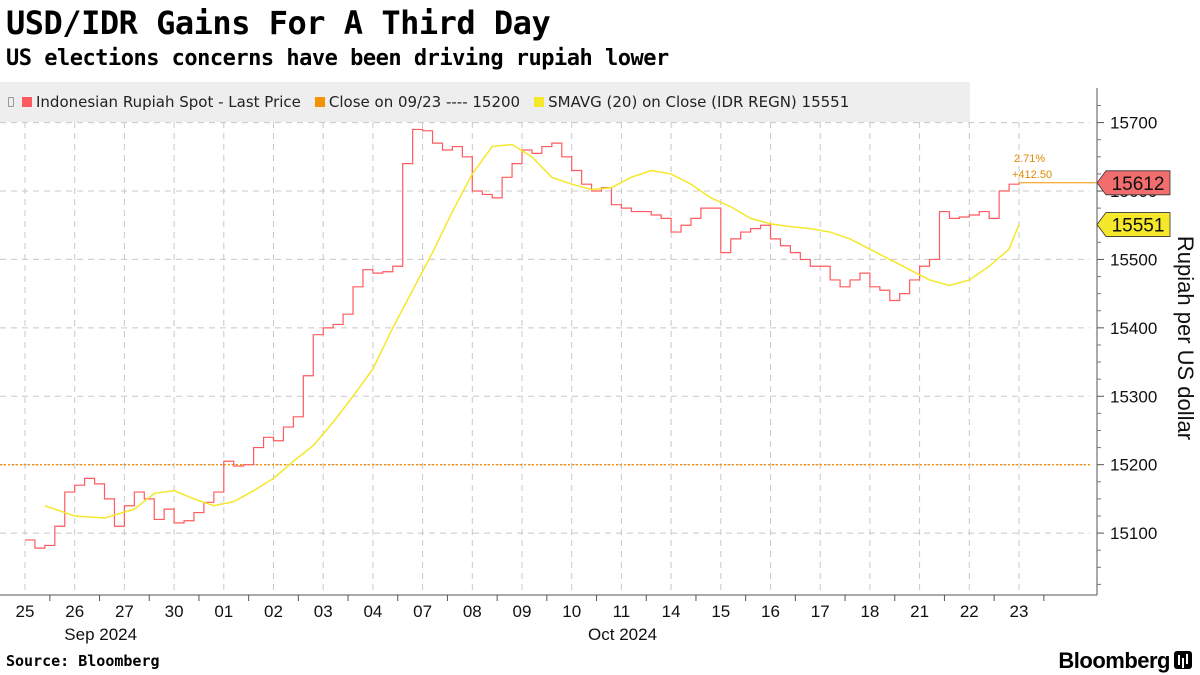 The width and height of the screenshot is (1200, 675). Describe the element at coordinates (319, 102) in the screenshot. I see `legend-swatch-close` at that location.